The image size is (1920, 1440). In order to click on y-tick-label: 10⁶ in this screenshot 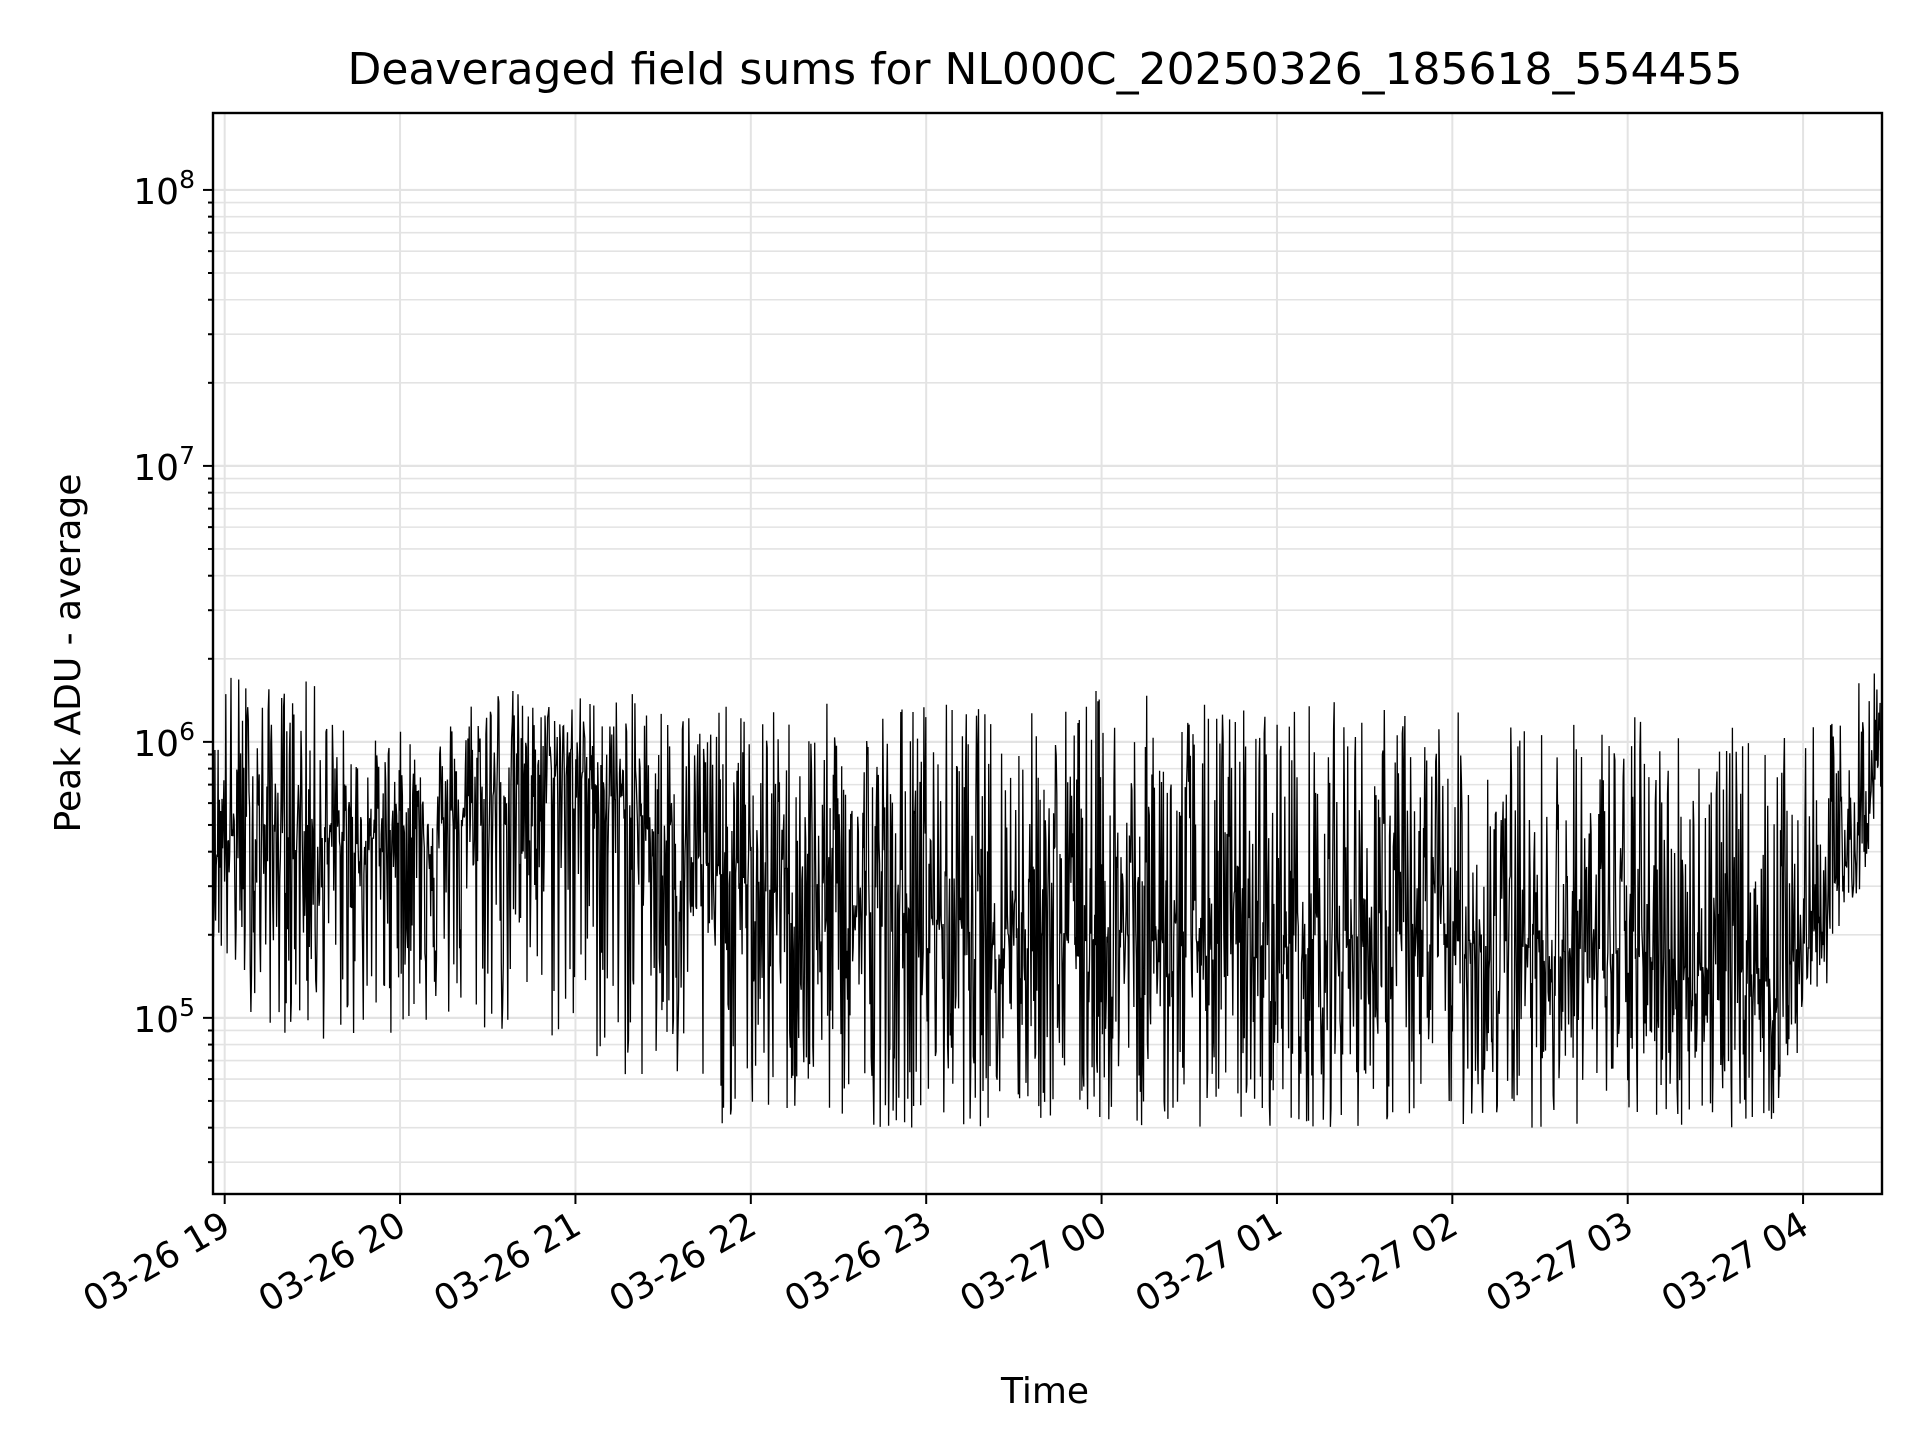, I will do `click(164, 741)`.